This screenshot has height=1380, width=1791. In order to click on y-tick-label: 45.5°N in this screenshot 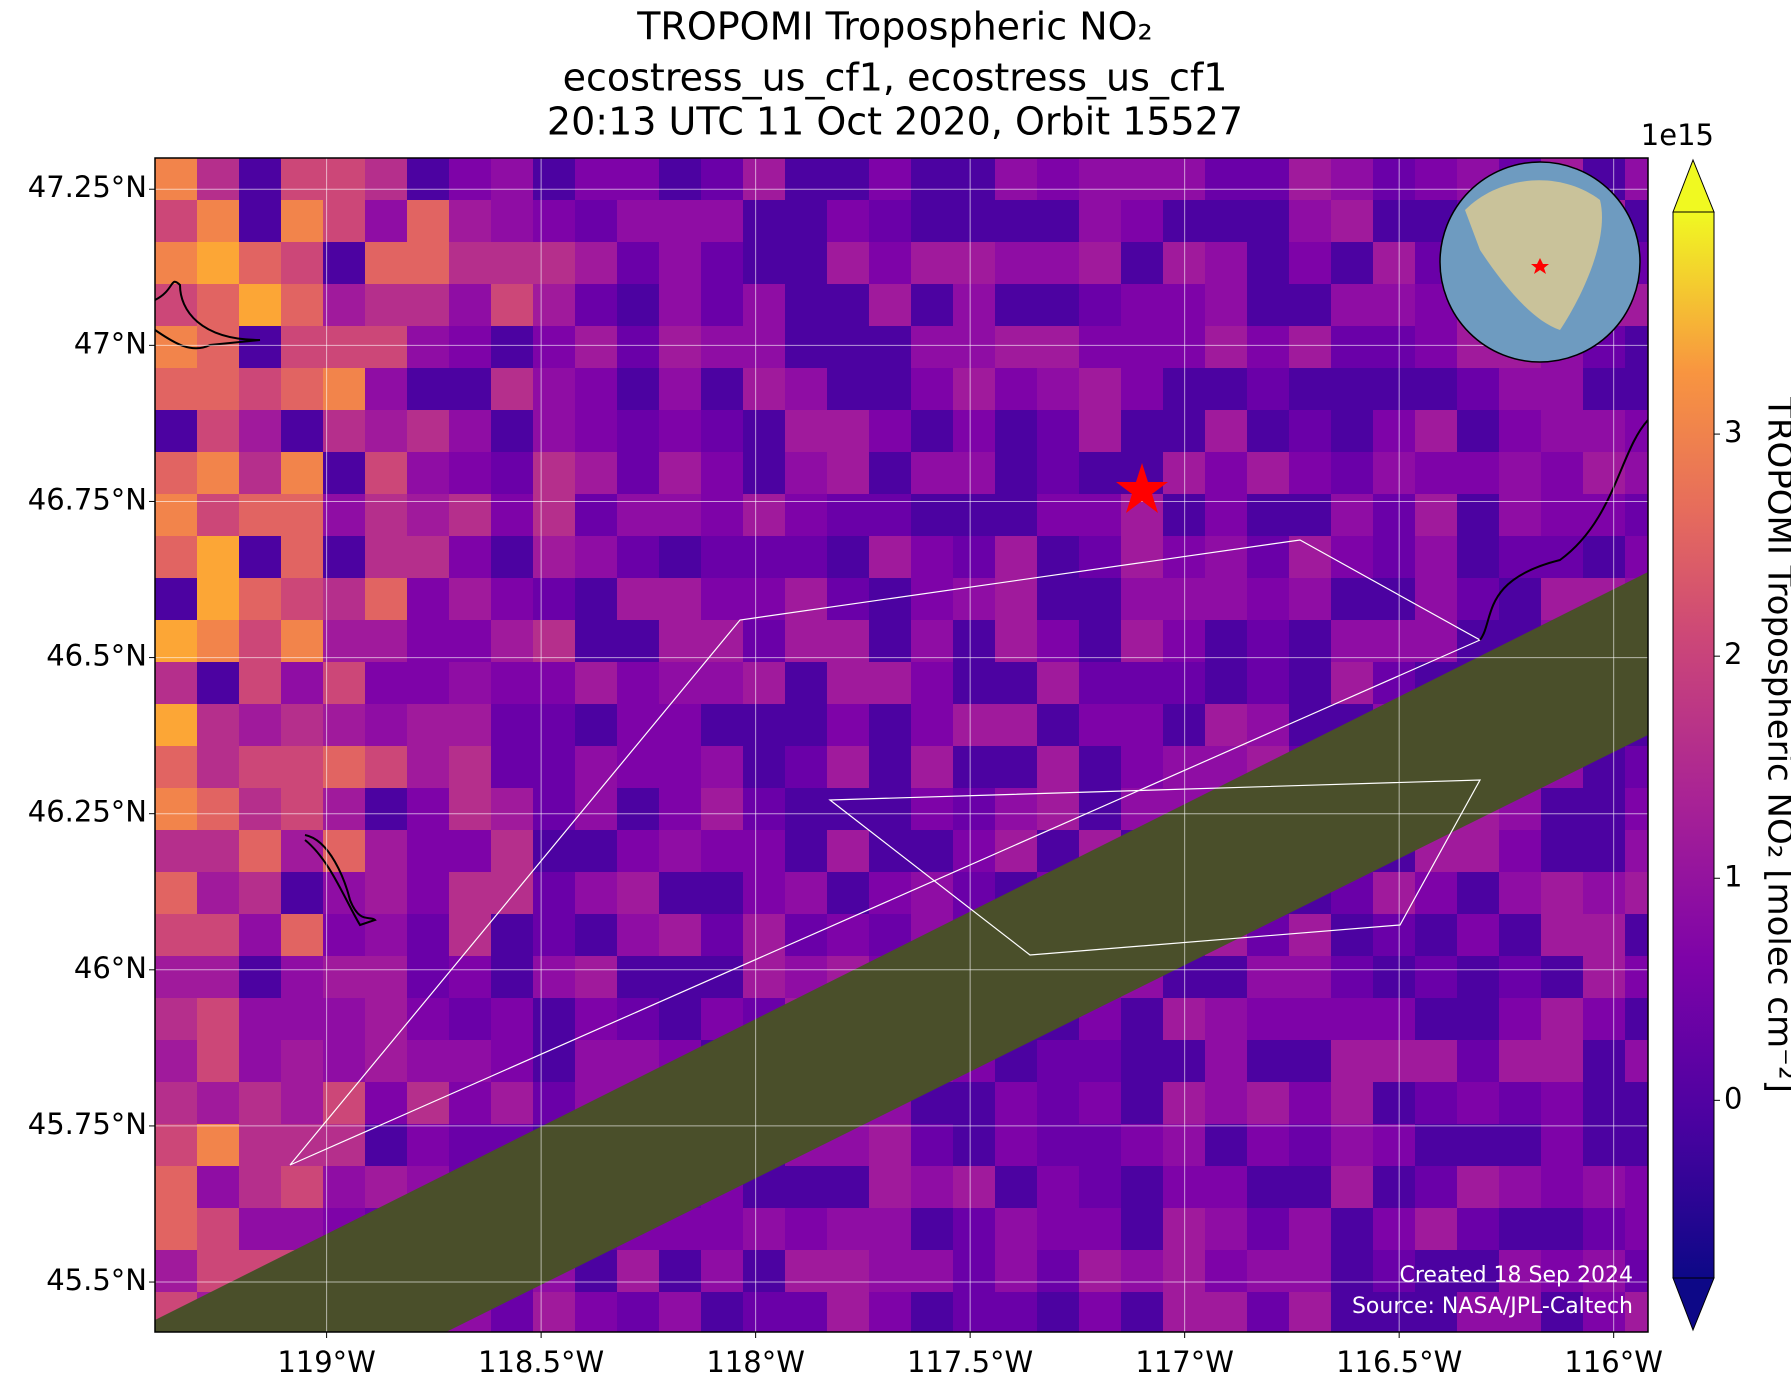, I will do `click(96, 1280)`.